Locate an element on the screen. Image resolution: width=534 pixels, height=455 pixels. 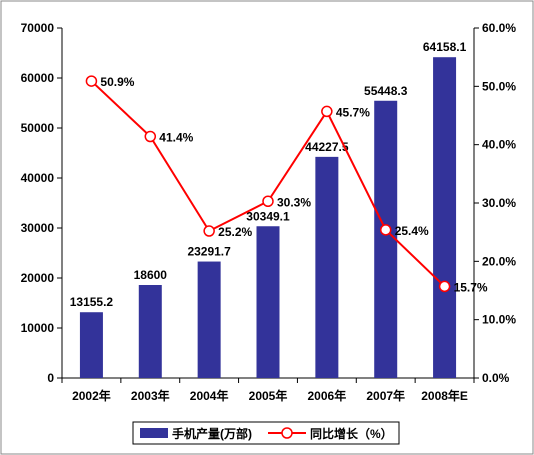
right-axis-tick-label: 0.0% is located at coordinates (496, 378).